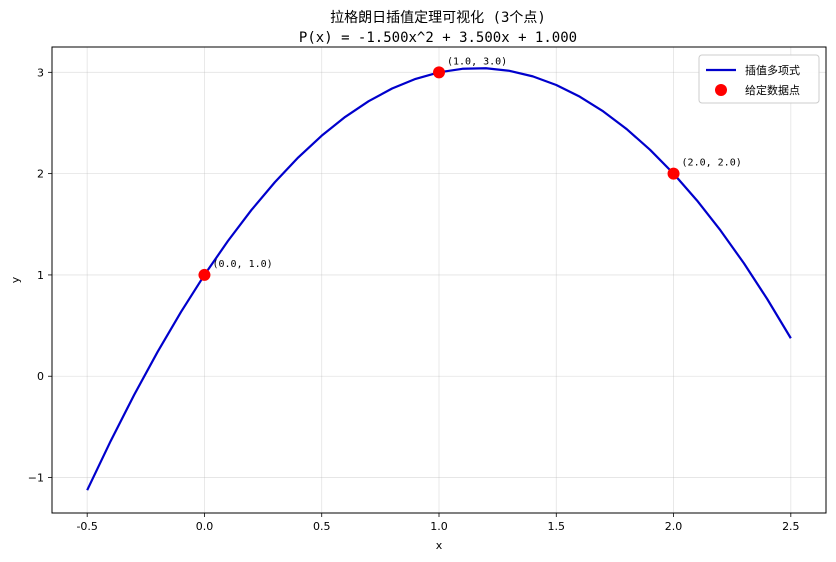 This screenshot has width=836, height=562. Describe the element at coordinates (15, 279) in the screenshot. I see `y-axis-label: y` at that location.